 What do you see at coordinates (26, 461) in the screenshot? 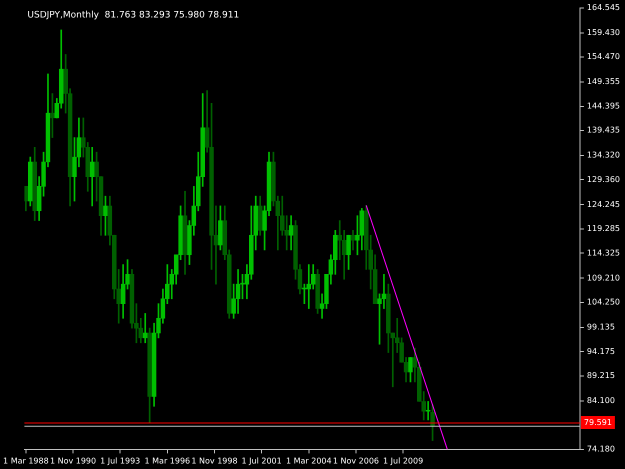
I see `x-tick-label: 1 Mar 1988` at bounding box center [26, 461].